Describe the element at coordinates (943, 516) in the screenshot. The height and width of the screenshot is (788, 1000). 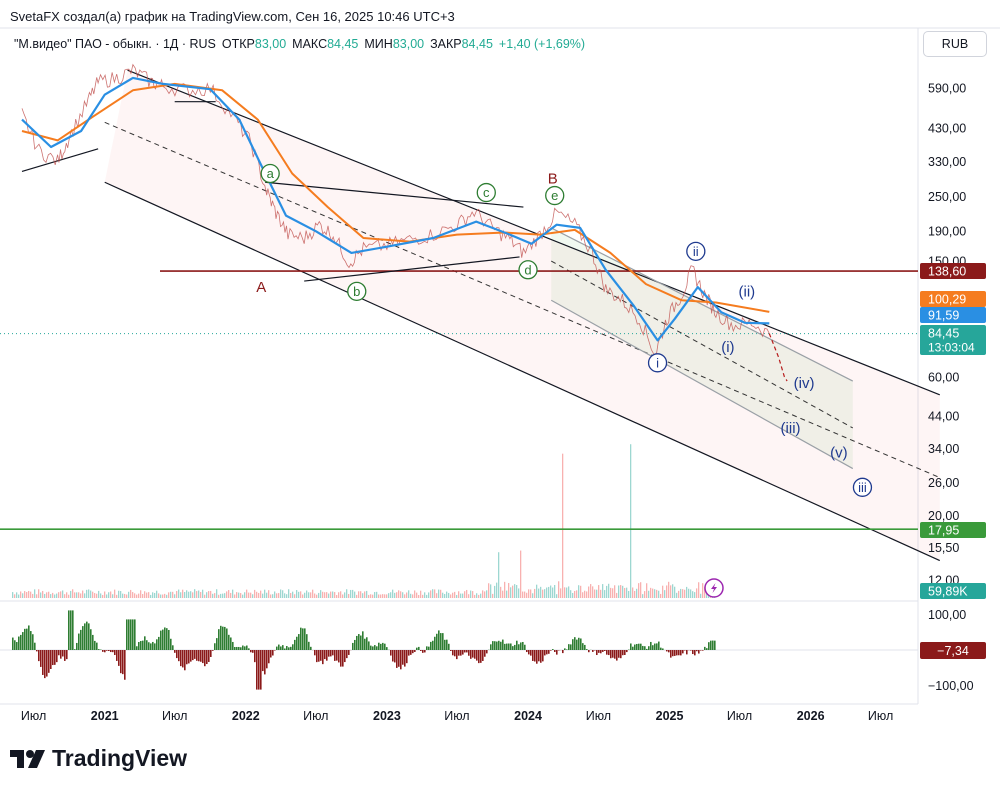
I see `y-tick-label: 20,00` at that location.